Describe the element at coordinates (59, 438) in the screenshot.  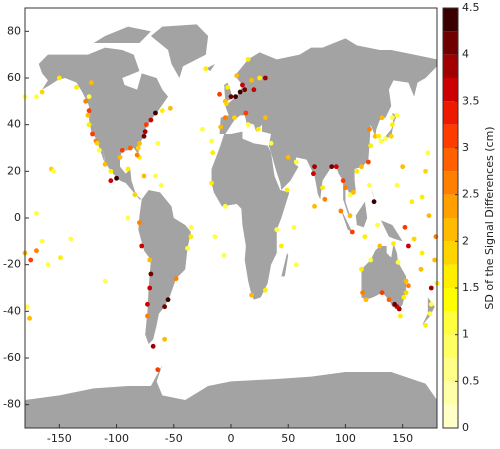
I see `x-tick-label: -150` at that location.